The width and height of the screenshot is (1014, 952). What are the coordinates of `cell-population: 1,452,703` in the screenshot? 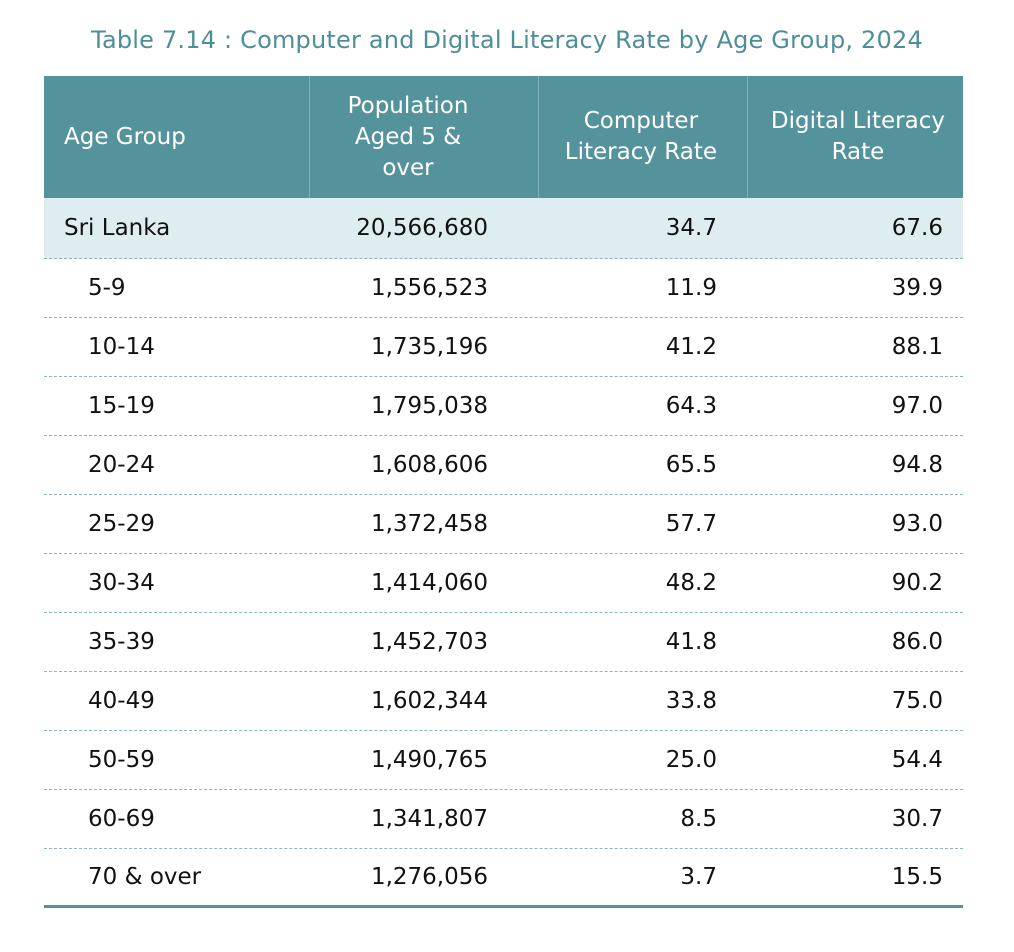 It's located at (429, 642).